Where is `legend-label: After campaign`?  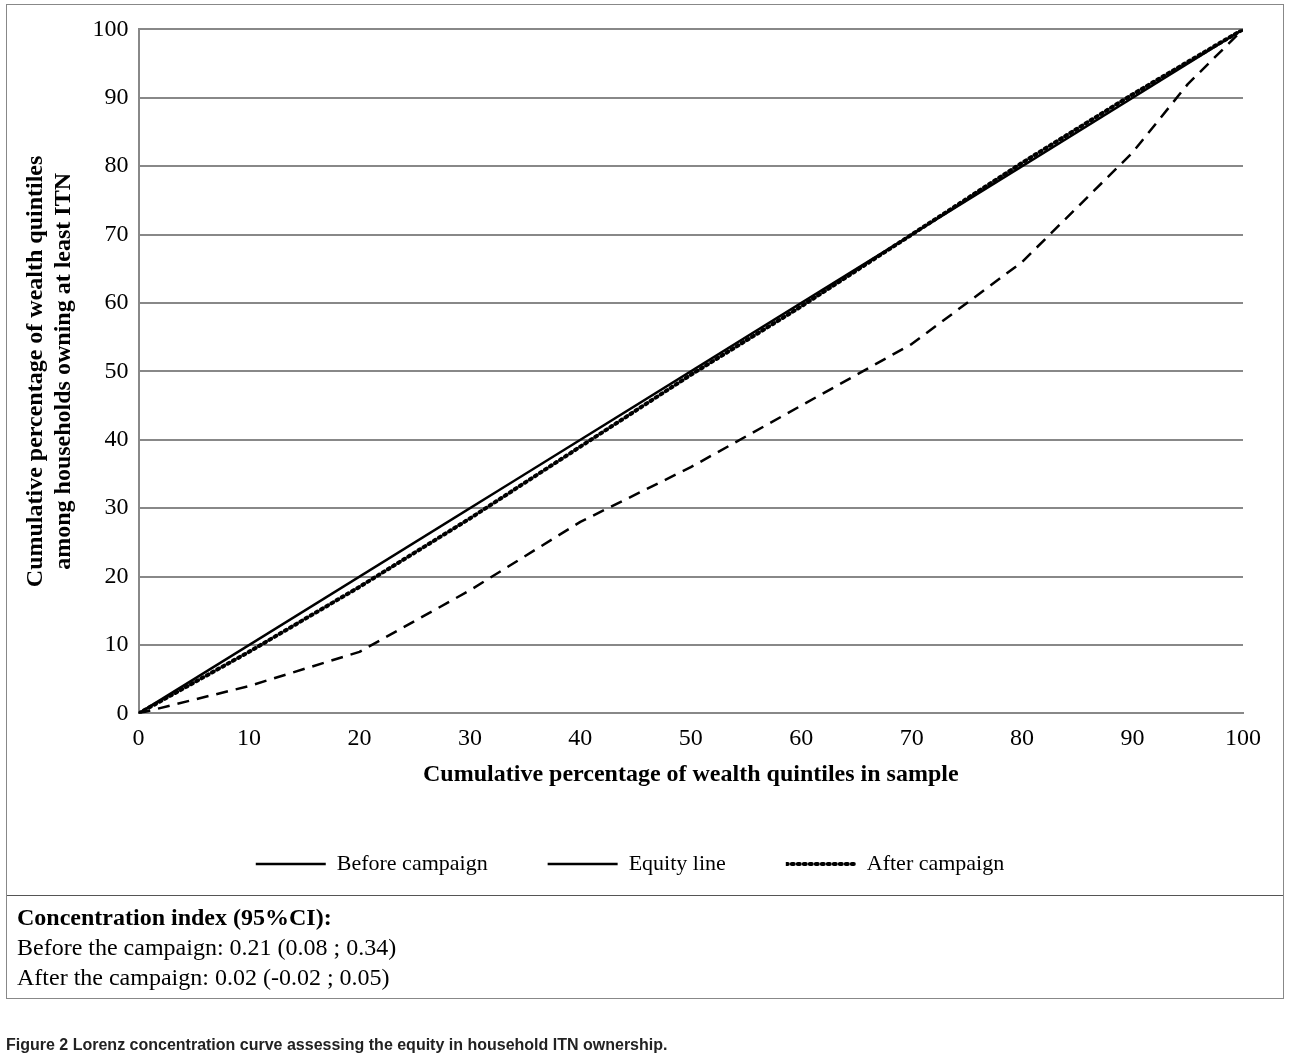 legend-label: After campaign is located at coordinates (935, 862).